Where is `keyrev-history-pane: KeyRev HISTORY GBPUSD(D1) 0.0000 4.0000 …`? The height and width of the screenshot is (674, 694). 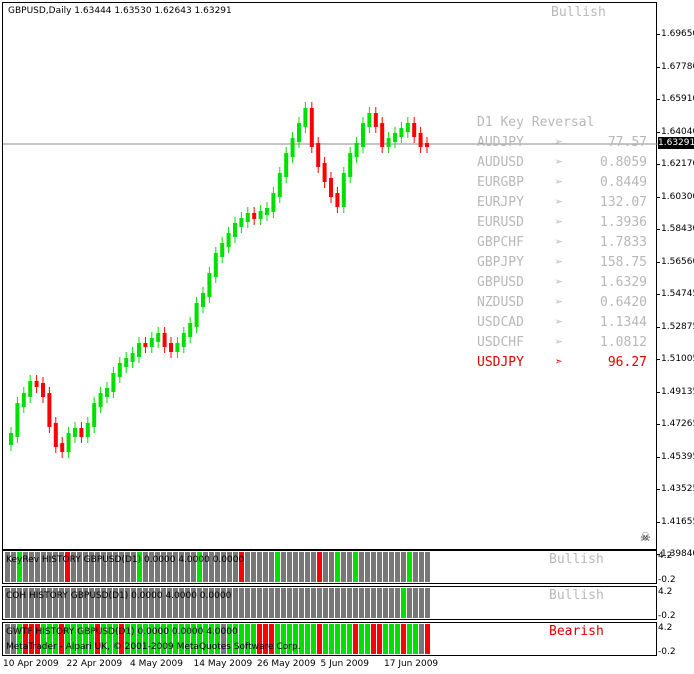
keyrev-history-pane: KeyRev HISTORY GBPUSD(D1) 0.0000 4.0000 … is located at coordinates (329, 567).